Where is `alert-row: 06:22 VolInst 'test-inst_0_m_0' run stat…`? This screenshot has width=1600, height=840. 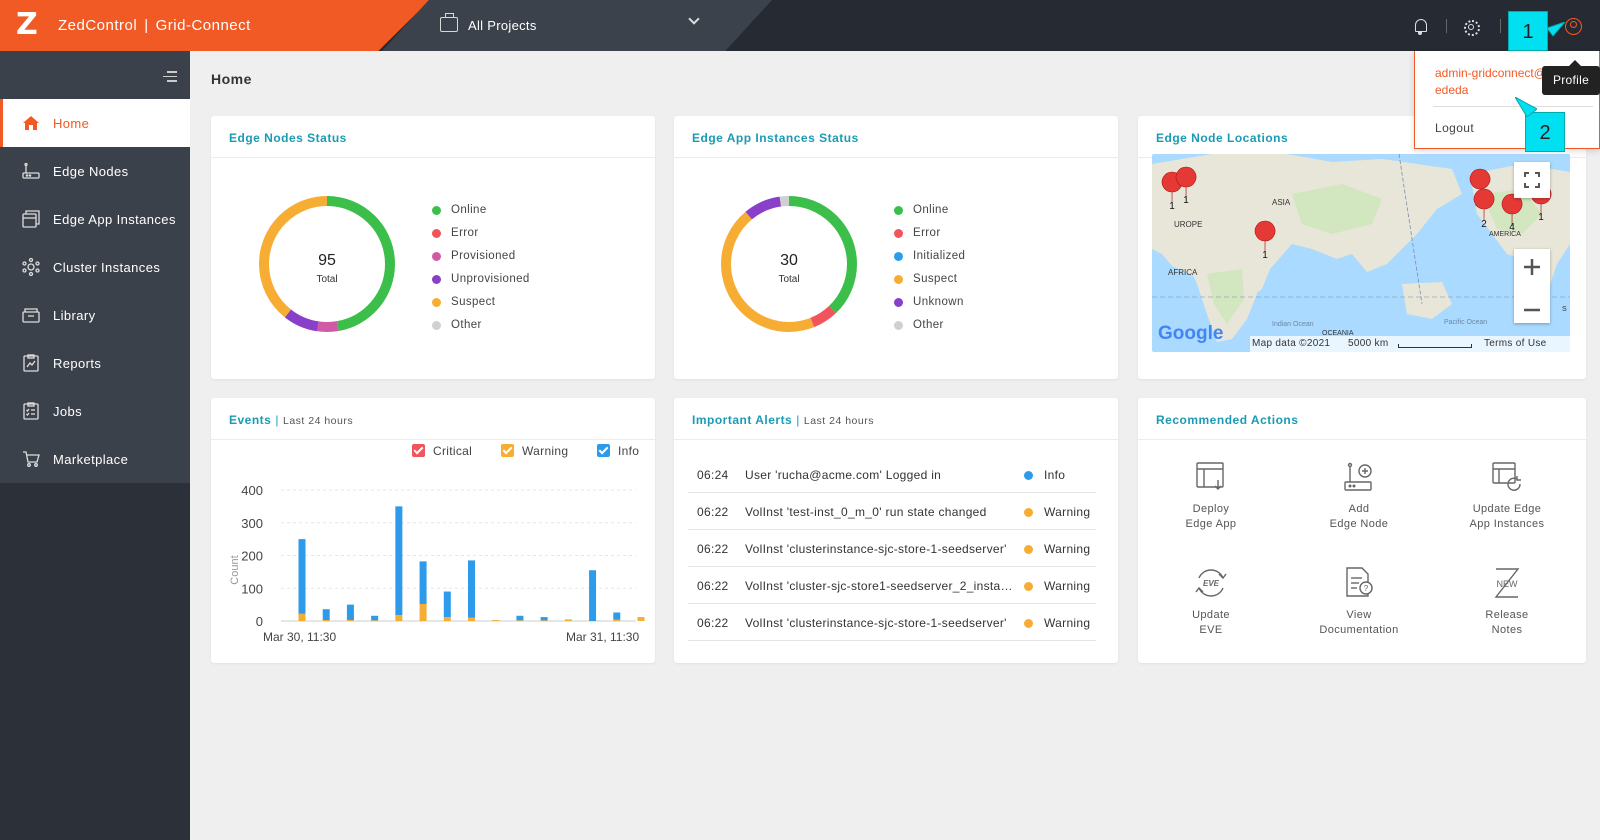
alert-row: 06:22 VolInst 'test-inst_0_m_0' run stat… is located at coordinates (892, 511).